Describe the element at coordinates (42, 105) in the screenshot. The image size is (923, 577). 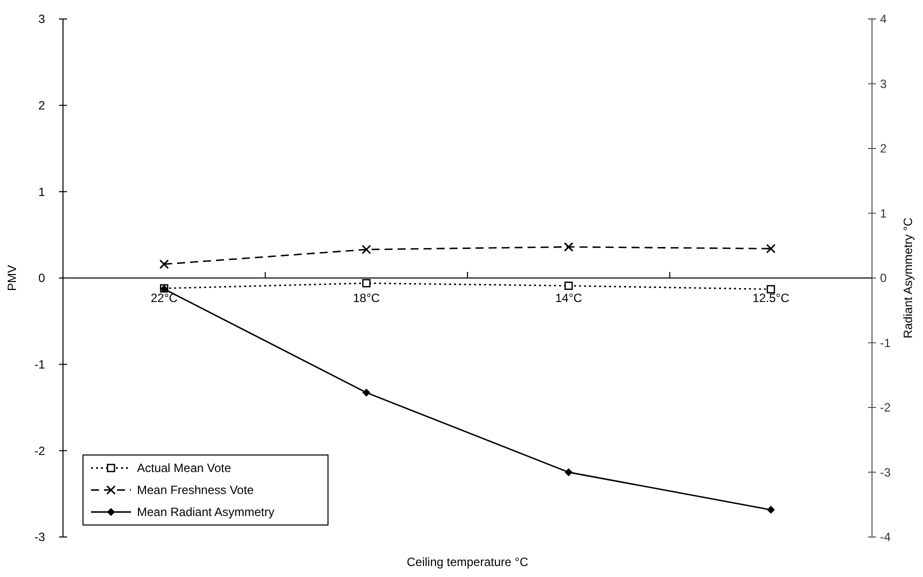
I see `y-tick-label: 2` at that location.